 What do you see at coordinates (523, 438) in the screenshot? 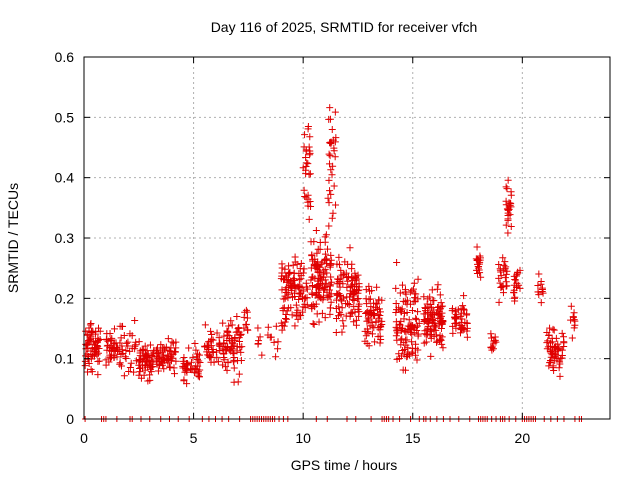
I see `x-tick-label: 20` at bounding box center [523, 438].